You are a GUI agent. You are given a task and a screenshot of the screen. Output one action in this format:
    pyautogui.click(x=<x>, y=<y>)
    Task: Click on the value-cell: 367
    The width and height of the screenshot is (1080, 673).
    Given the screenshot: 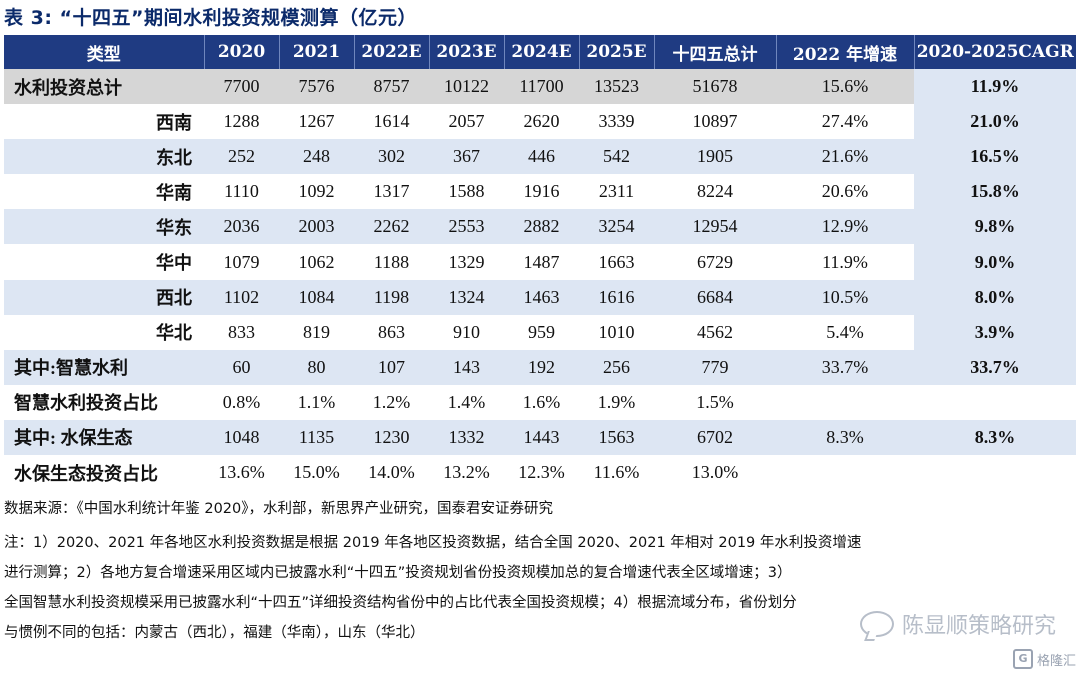 What is the action you would take?
    pyautogui.click(x=466, y=157)
    